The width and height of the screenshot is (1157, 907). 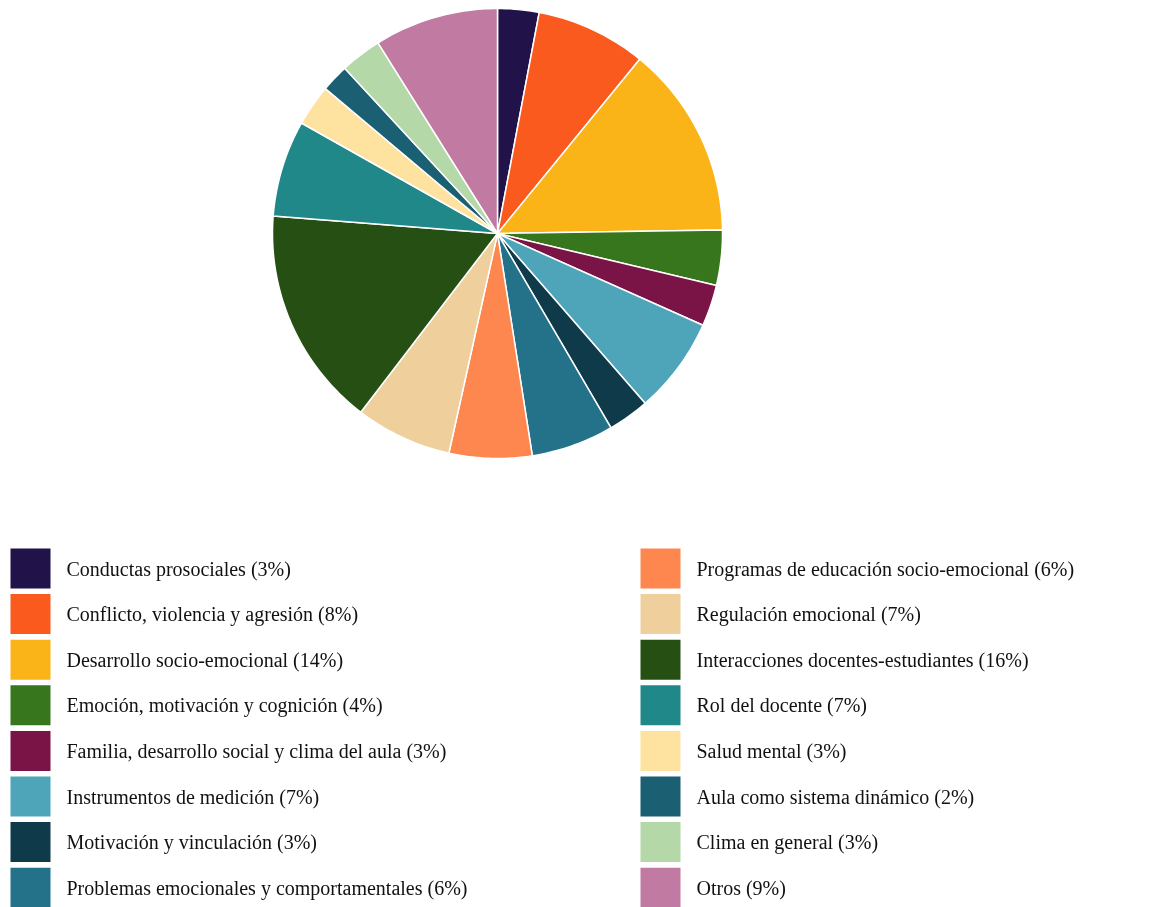 What do you see at coordinates (862, 660) in the screenshot?
I see `legend-label: Interacciones docentes-estudiantes (16%)` at bounding box center [862, 660].